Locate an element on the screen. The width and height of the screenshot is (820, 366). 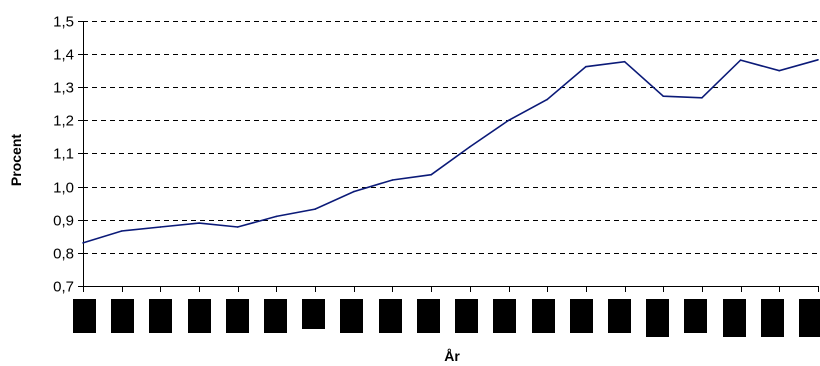
y-axis-title: Procent is located at coordinates (16, 160).